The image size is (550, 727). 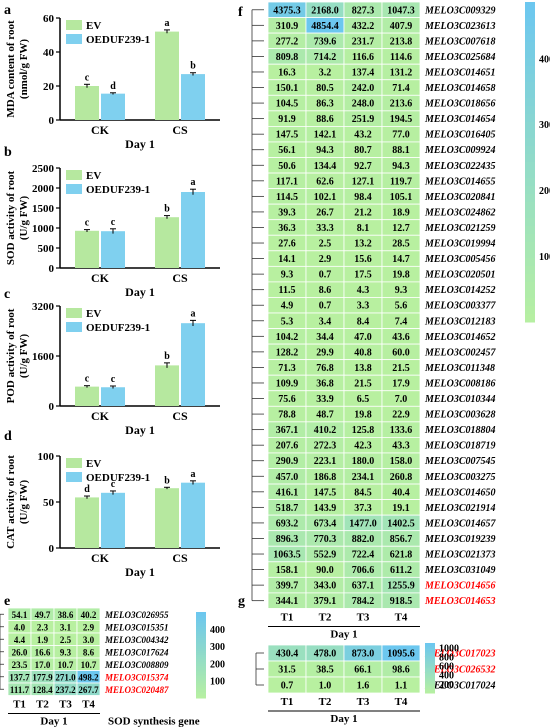 What do you see at coordinates (363, 244) in the screenshot?
I see `heatmap-cell-value: 13.2` at bounding box center [363, 244].